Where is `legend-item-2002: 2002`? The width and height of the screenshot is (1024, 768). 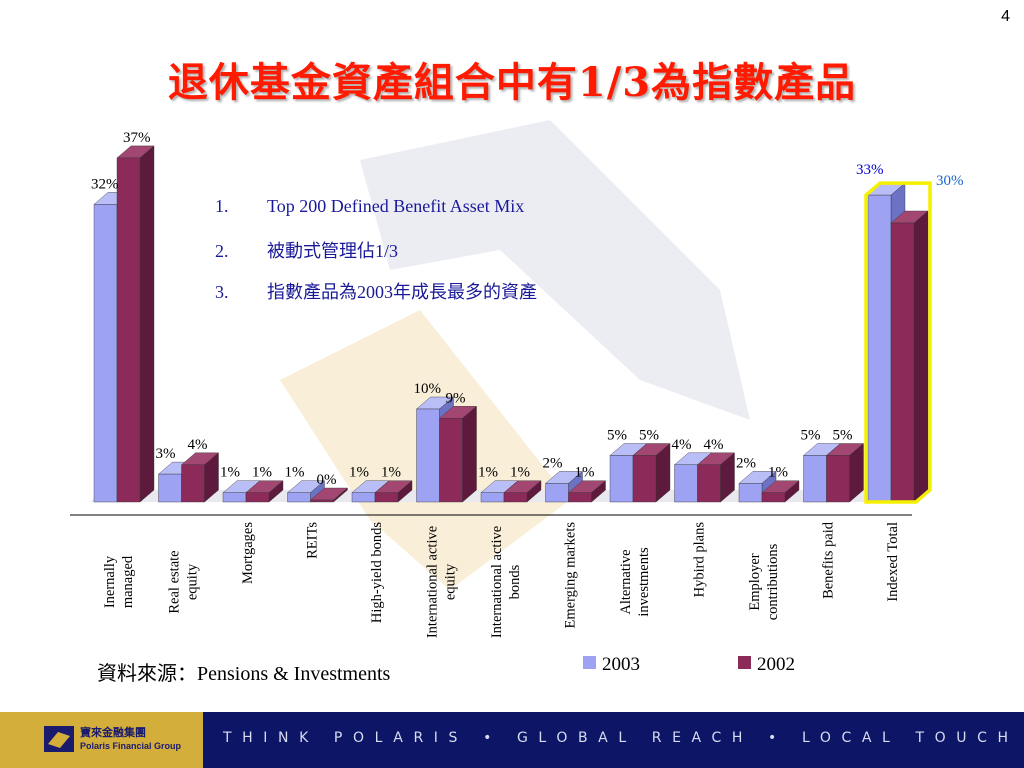
legend-item-2002: 2002 is located at coordinates (766, 665).